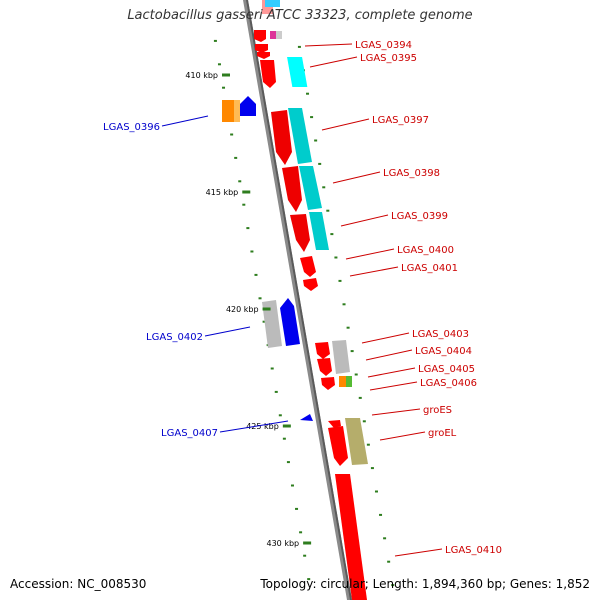  Describe the element at coordinates (400, 120) in the screenshot. I see `gene-label-lgas_0397: LGAS_0397` at that location.